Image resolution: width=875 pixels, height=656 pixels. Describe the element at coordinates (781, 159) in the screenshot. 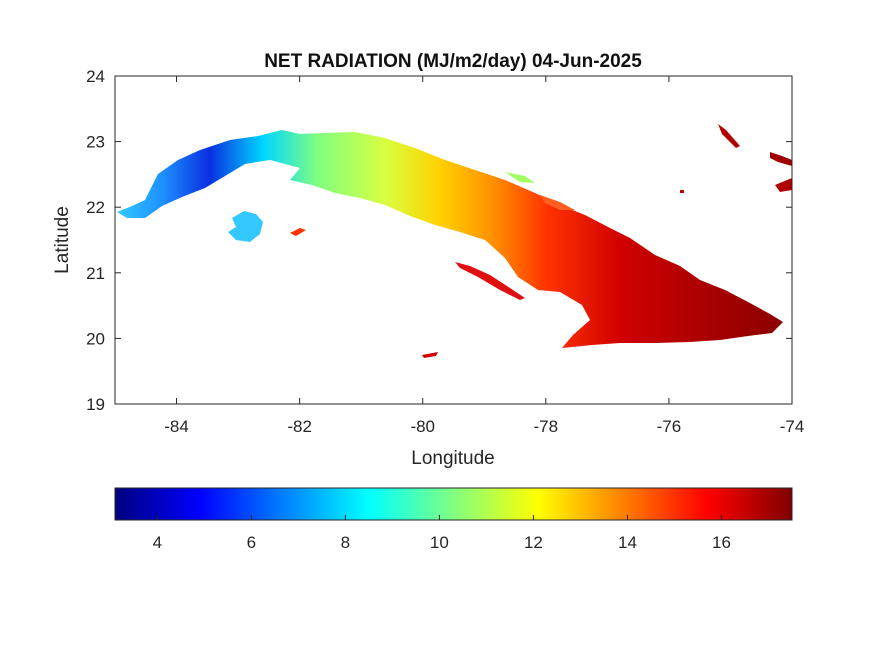

I see `hispaniola-fragment` at that location.